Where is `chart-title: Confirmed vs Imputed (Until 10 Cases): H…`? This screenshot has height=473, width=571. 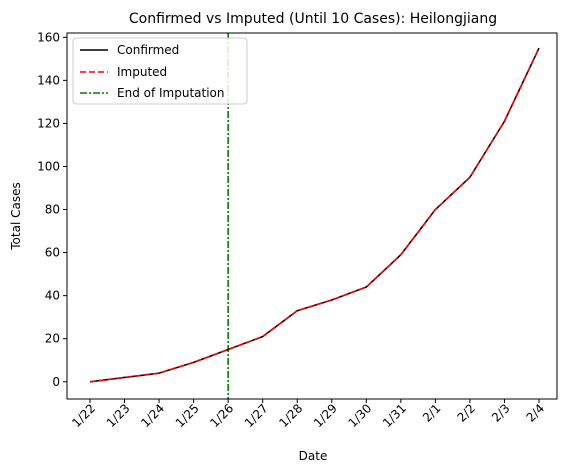 chart-title: Confirmed vs Imputed (Until 10 Cases): H… is located at coordinates (313, 19).